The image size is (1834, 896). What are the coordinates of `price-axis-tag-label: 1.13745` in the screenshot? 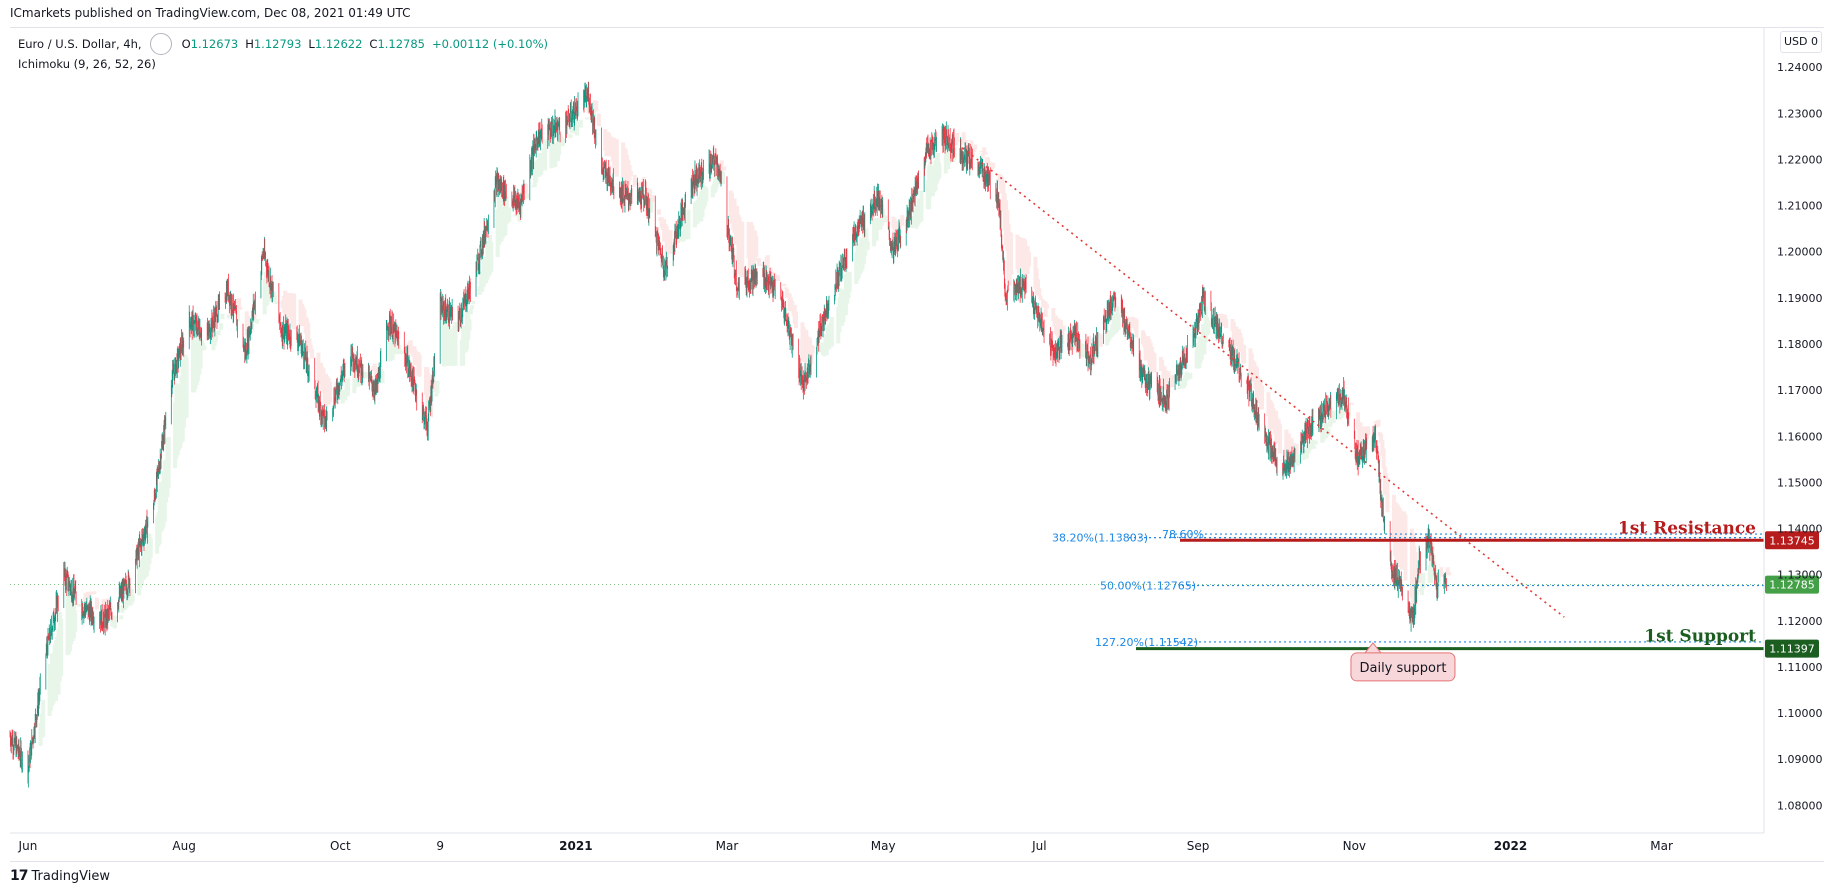 It's located at (1792, 540).